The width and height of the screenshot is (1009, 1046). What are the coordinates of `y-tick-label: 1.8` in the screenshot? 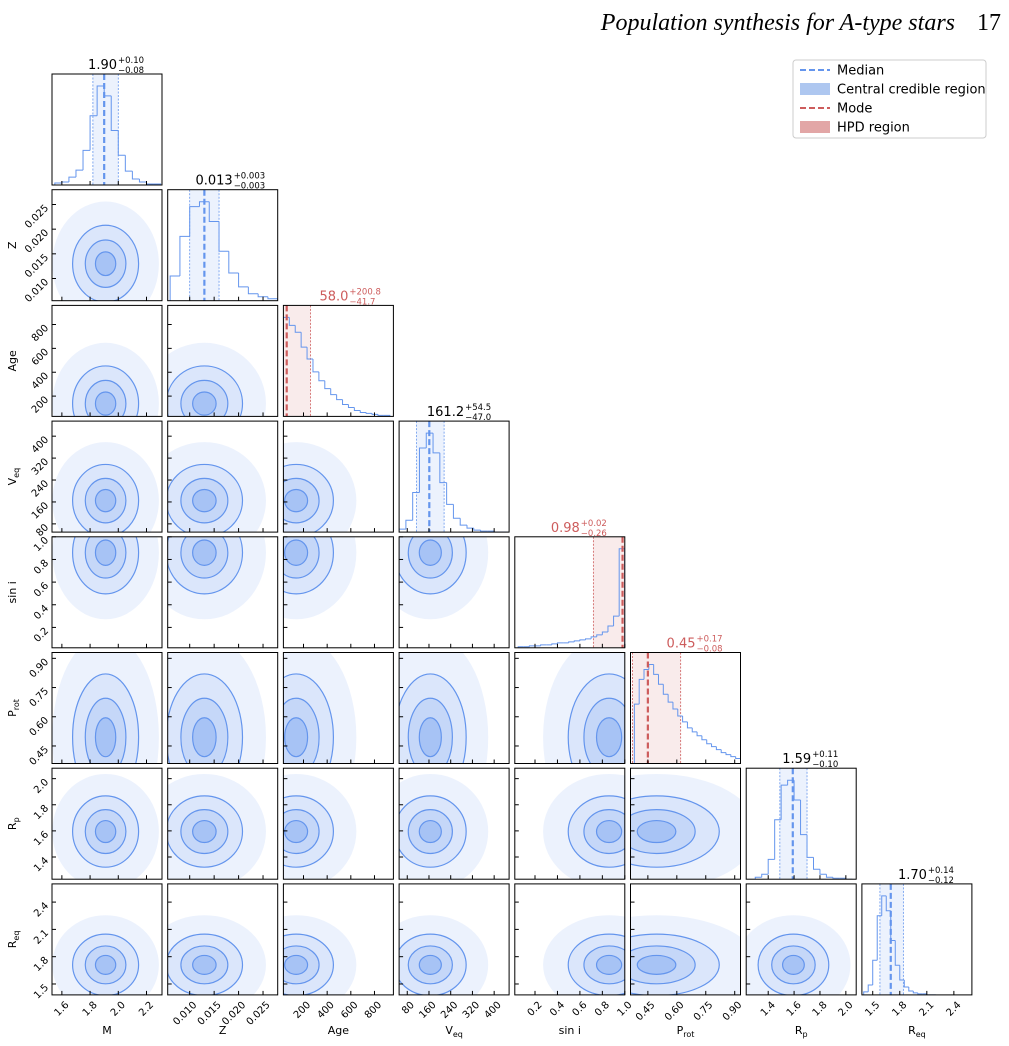 It's located at (41, 964).